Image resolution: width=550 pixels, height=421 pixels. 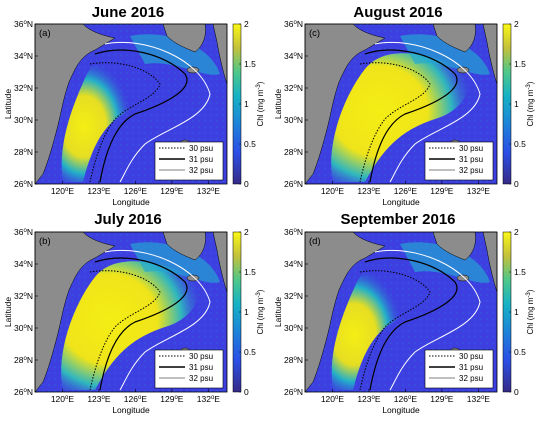 What do you see at coordinates (315, 241) in the screenshot?
I see `panel-letter: (d)` at bounding box center [315, 241].